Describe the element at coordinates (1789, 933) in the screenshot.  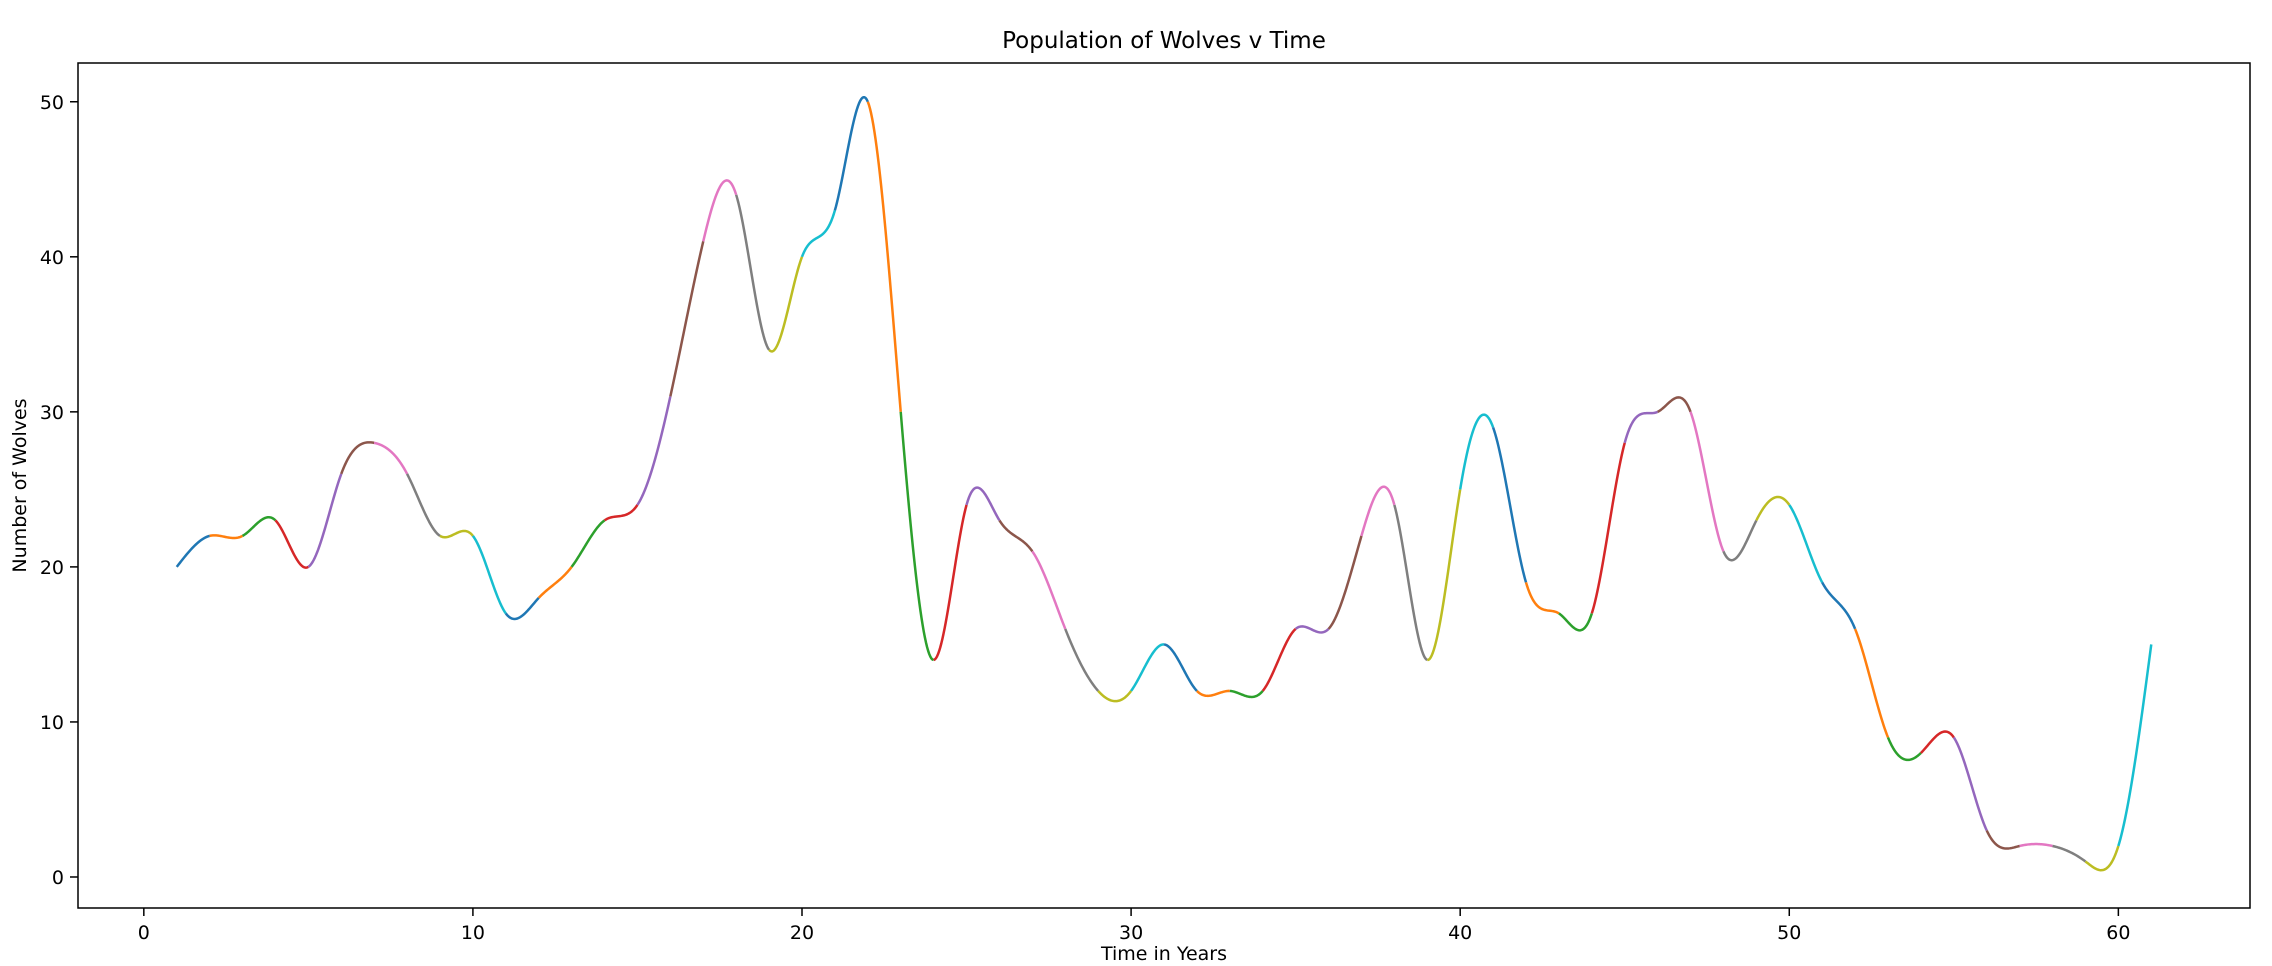
I see `x-tick-label: 50` at that location.